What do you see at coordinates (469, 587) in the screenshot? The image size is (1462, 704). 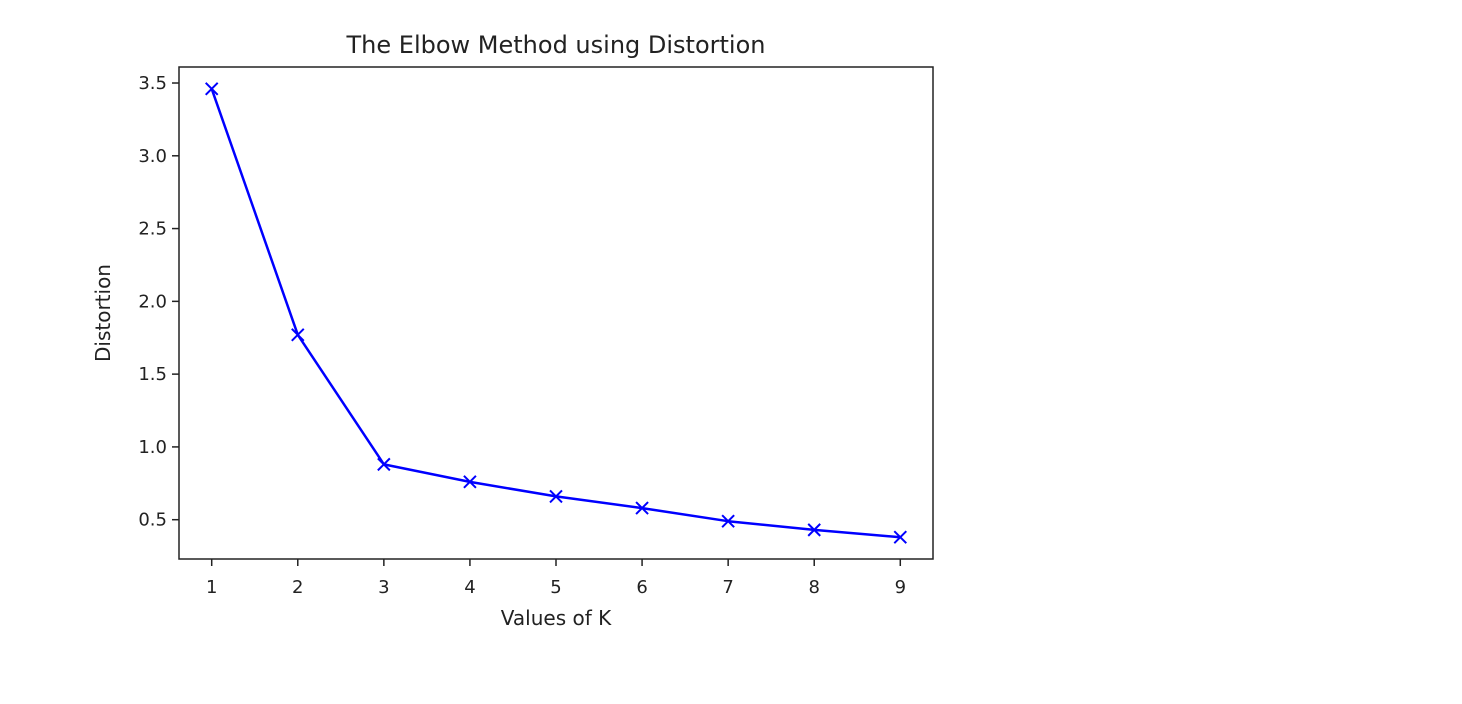 I see `x-tick-label: 4` at bounding box center [469, 587].